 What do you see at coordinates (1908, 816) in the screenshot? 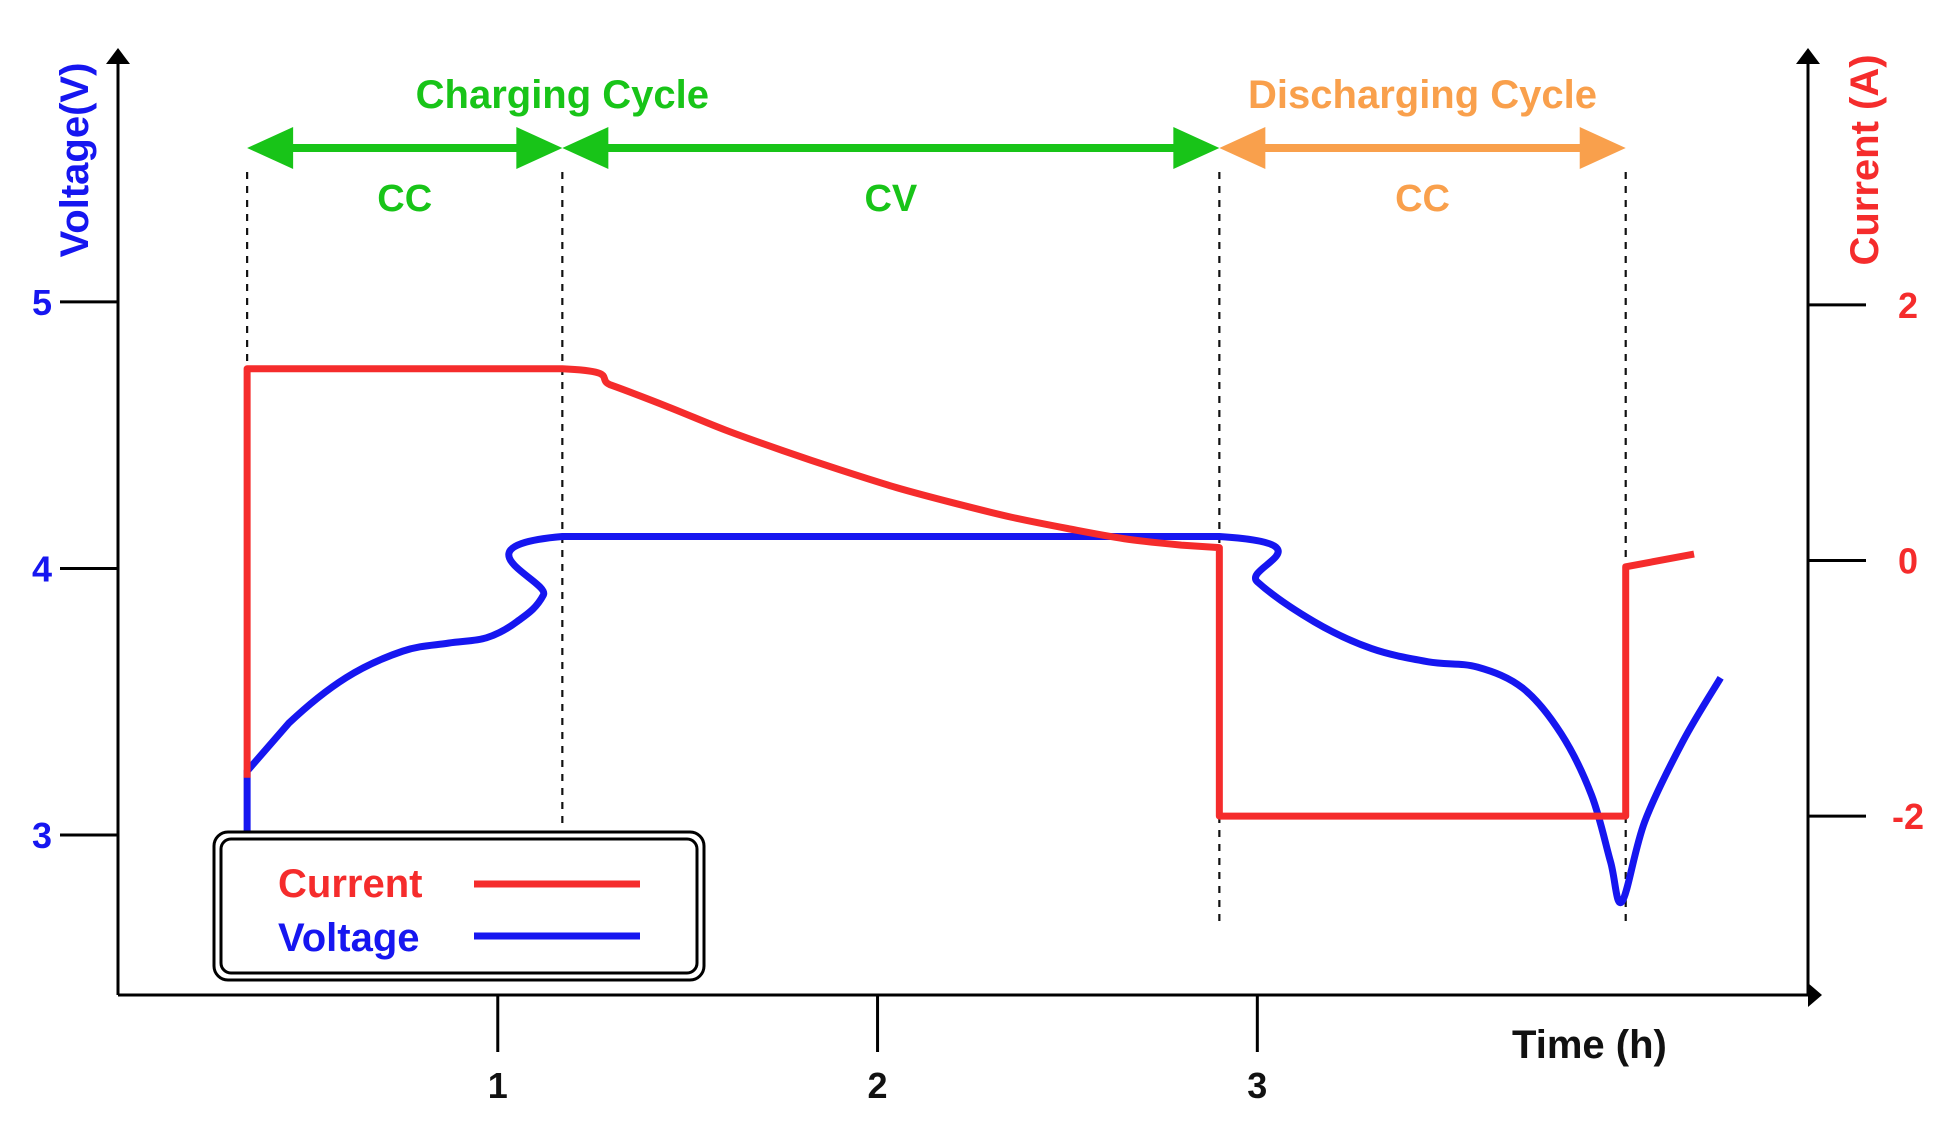
I see `y-right-tick-label-0: -2` at bounding box center [1908, 816].